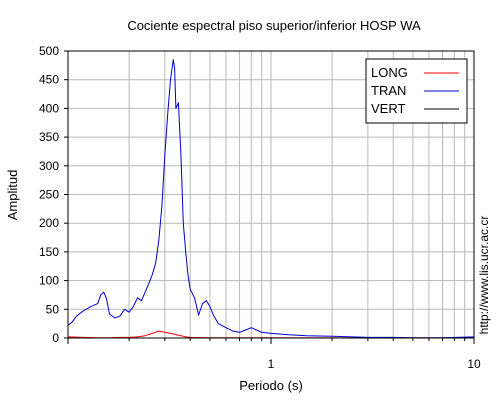  What do you see at coordinates (49, 166) in the screenshot?
I see `y-tick-label: 300` at bounding box center [49, 166].